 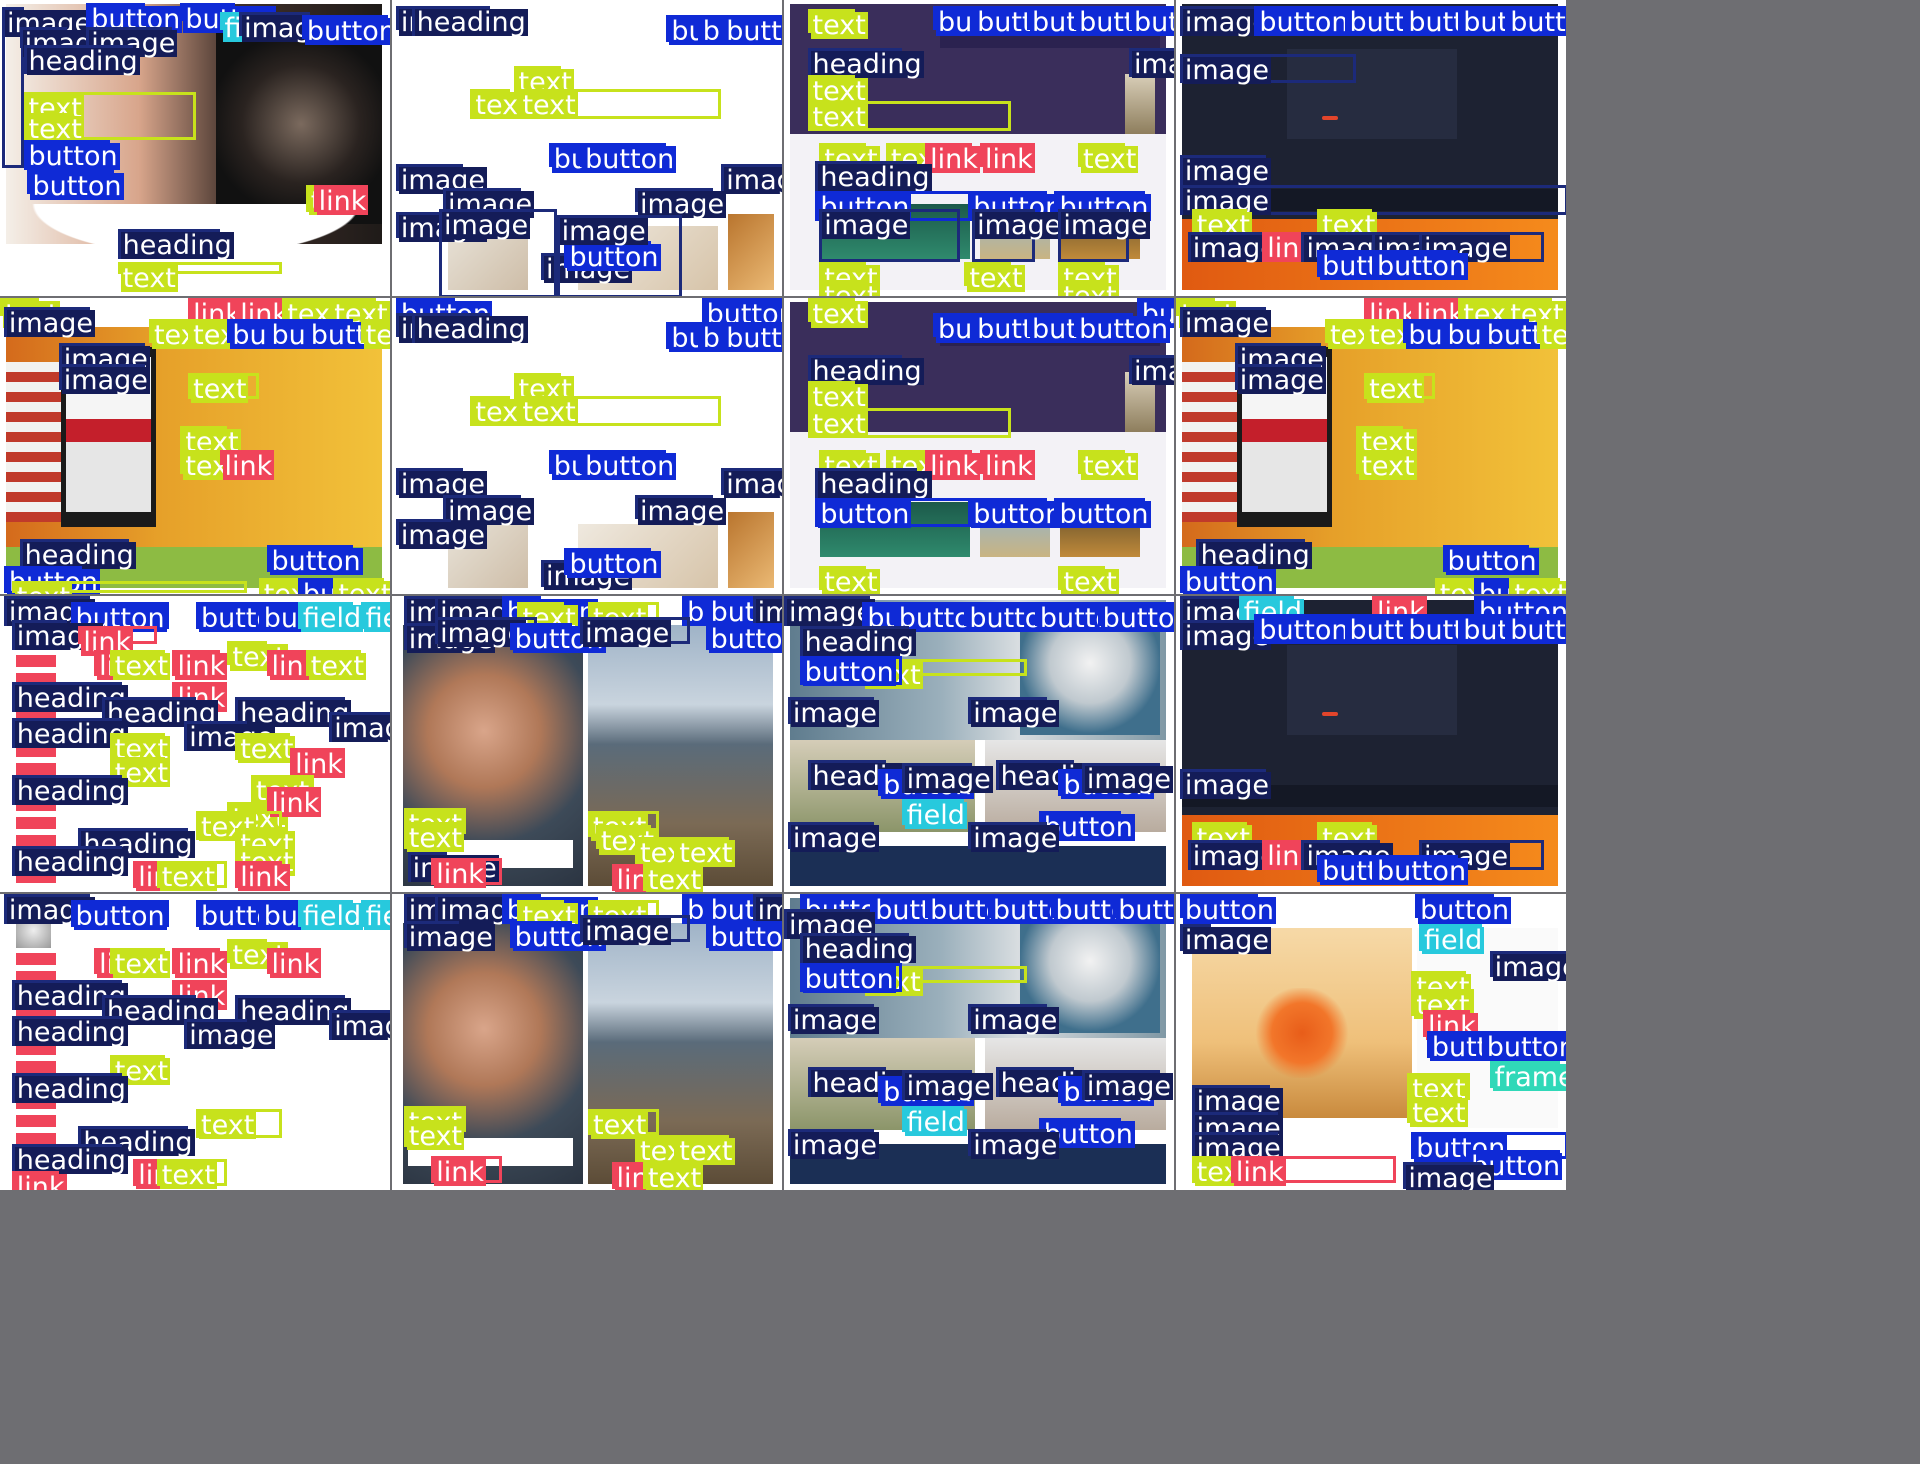 What do you see at coordinates (138, 845) in the screenshot?
I see `heading-label: heading` at bounding box center [138, 845].